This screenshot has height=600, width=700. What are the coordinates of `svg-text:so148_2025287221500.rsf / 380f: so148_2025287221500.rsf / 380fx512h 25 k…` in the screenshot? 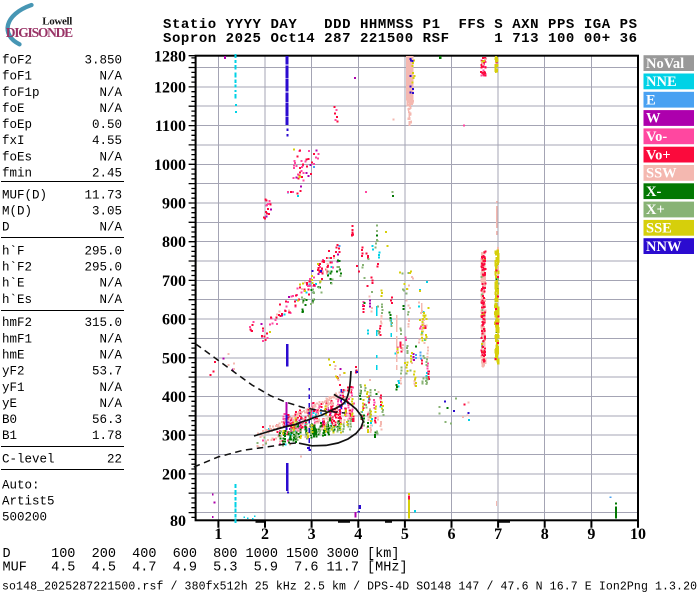 It's located at (349, 587).